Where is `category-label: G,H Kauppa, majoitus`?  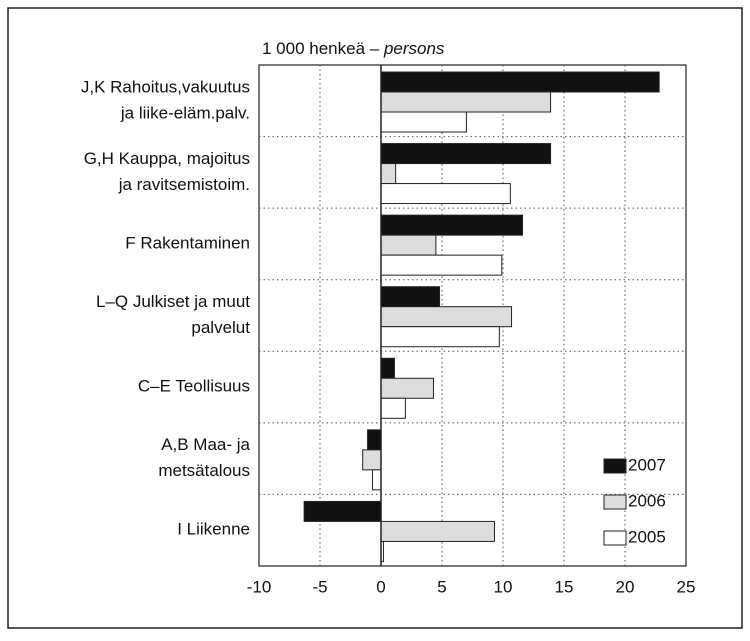
category-label: G,H Kauppa, majoitus is located at coordinates (167, 158).